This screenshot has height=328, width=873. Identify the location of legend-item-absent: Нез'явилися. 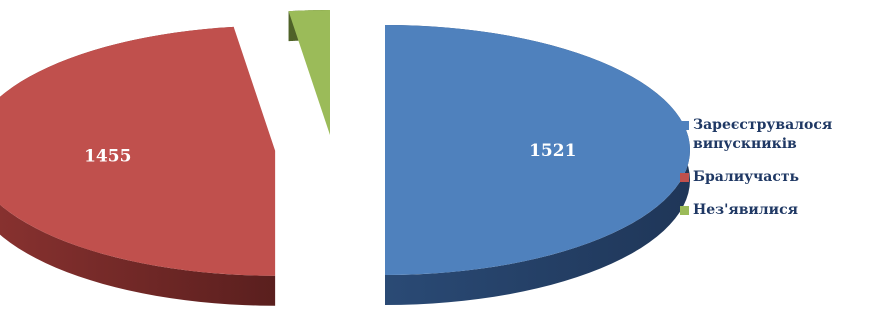
(775, 210).